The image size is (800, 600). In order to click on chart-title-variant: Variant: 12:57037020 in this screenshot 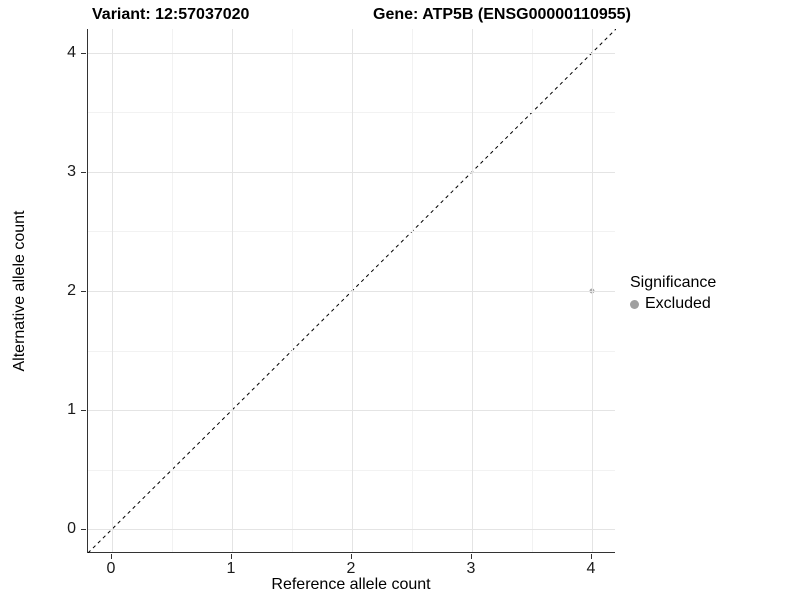, I will do `click(171, 14)`.